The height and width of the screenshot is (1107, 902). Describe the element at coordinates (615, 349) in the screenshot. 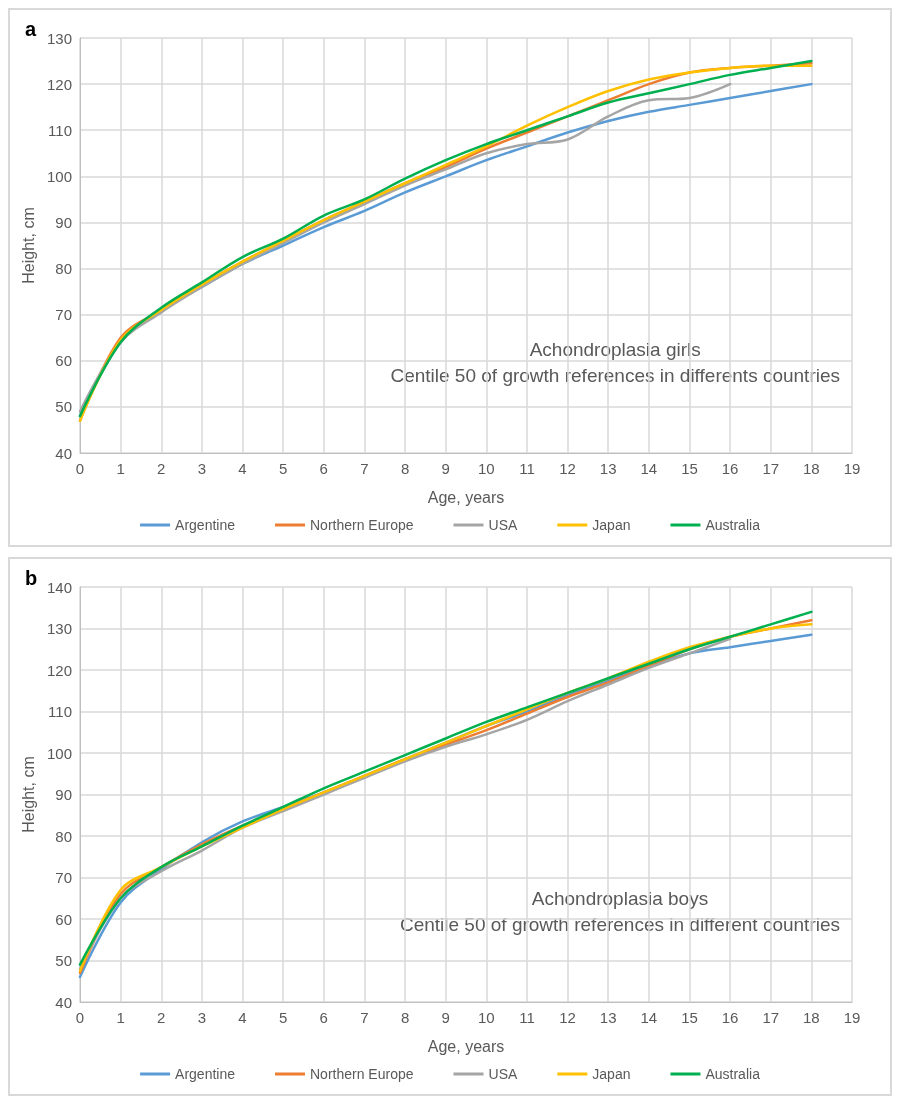

I see `annotation: Achondroplasia girls` at that location.